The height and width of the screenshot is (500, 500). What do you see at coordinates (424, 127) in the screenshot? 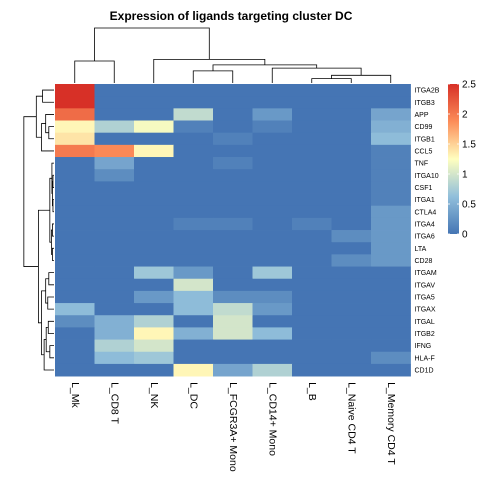
I see `row-label: CD99` at bounding box center [424, 127].